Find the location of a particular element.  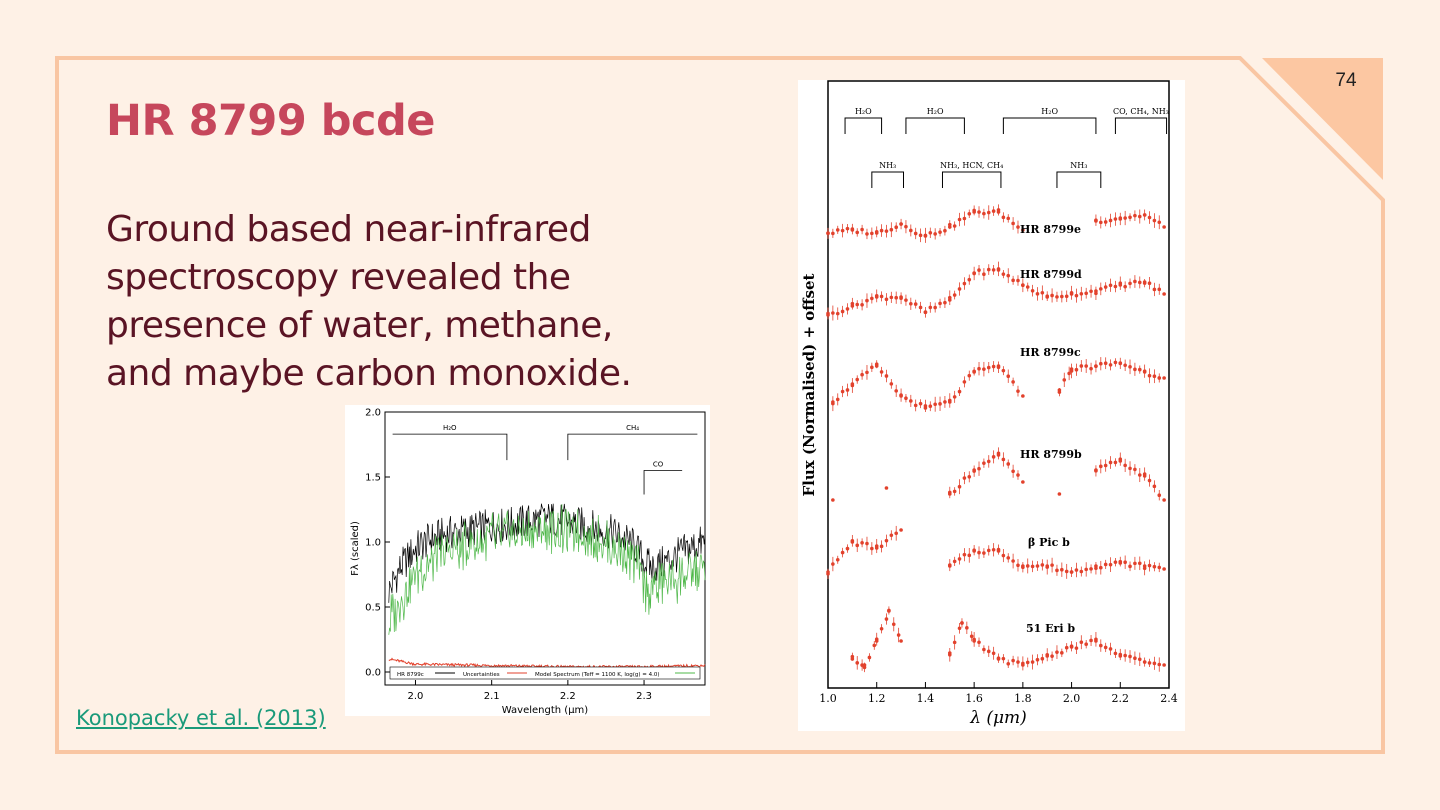

citation-link: Konopacky et al. (2013) is located at coordinates (201, 718).